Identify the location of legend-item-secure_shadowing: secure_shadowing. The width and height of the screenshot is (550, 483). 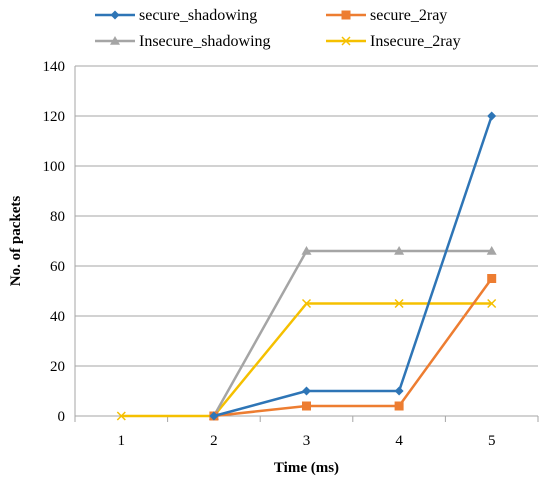
(176, 15).